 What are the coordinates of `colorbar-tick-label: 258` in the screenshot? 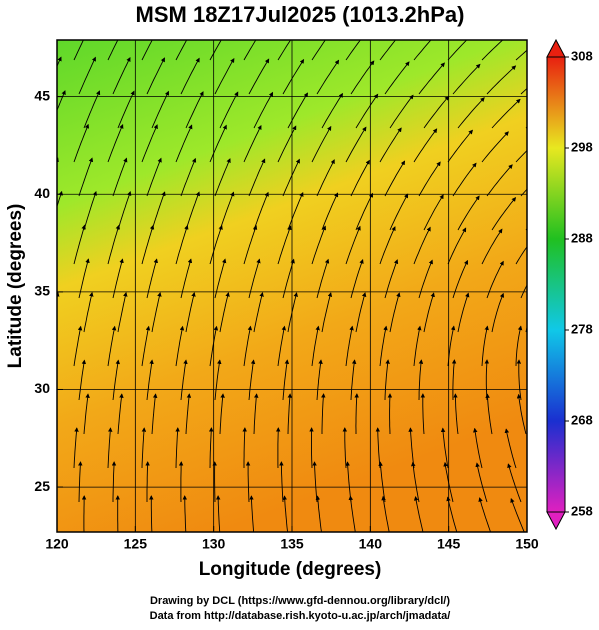 It's located at (582, 510).